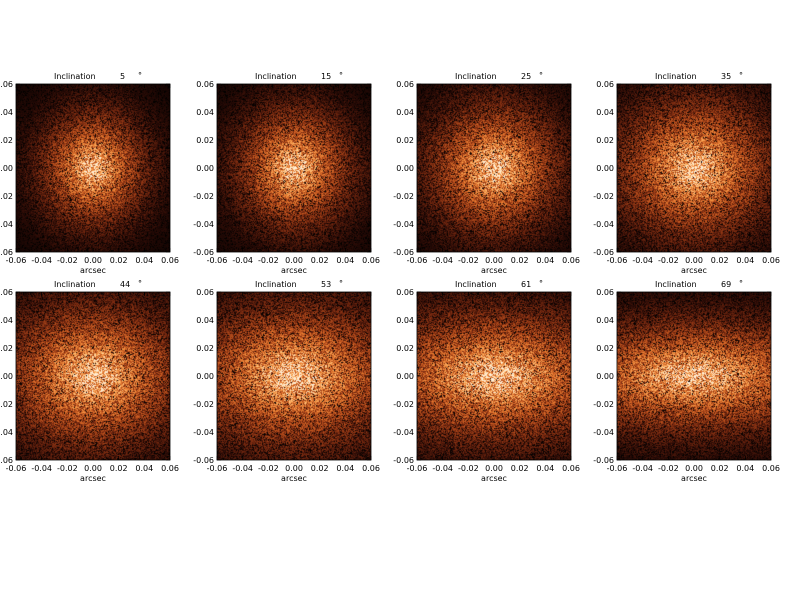 Image resolution: width=794 pixels, height=595 pixels. Describe the element at coordinates (526, 76) in the screenshot. I see `panel-title-value: 25` at that location.